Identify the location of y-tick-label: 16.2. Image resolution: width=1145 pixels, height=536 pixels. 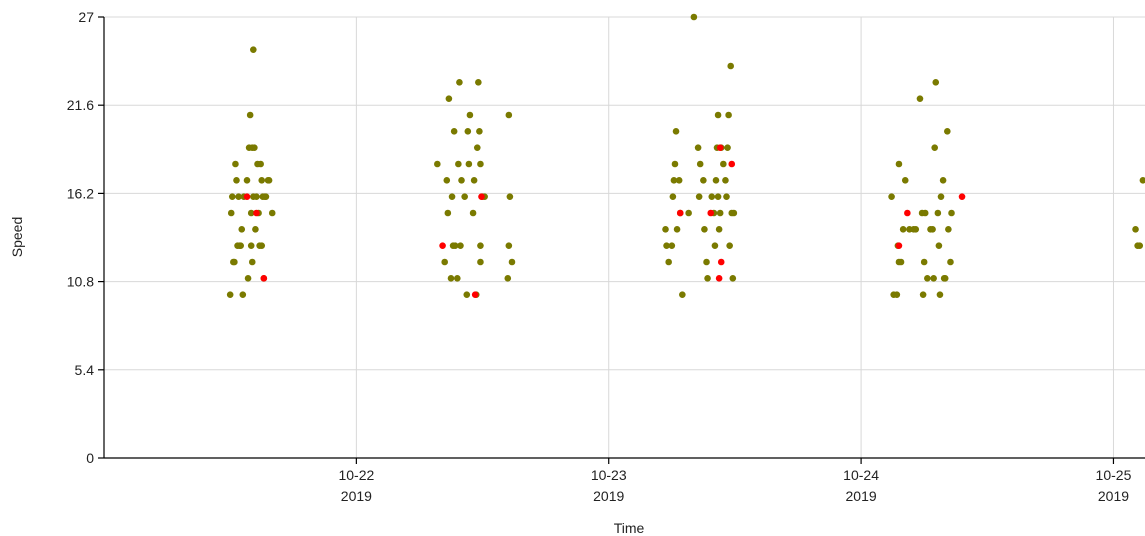
(80, 193).